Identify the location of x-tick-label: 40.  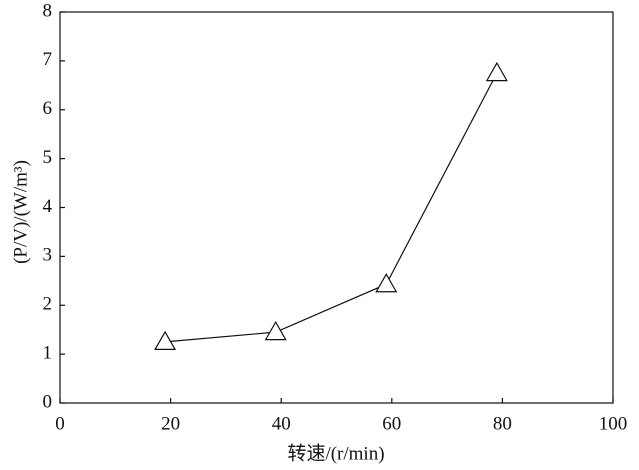
(281, 423).